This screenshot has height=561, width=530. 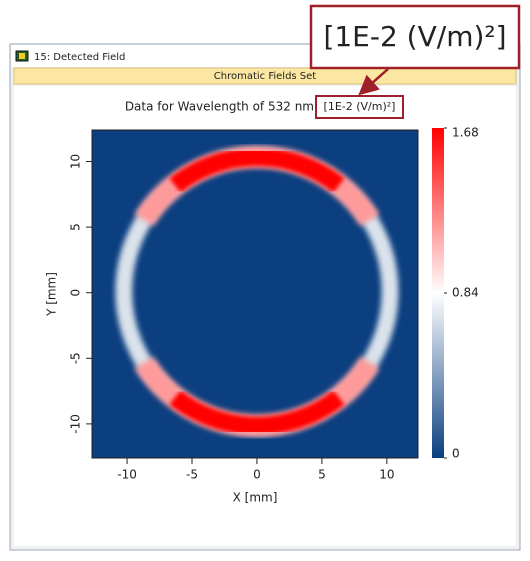 What do you see at coordinates (465, 293) in the screenshot?
I see `colorbar-tick-label: 0.84` at bounding box center [465, 293].